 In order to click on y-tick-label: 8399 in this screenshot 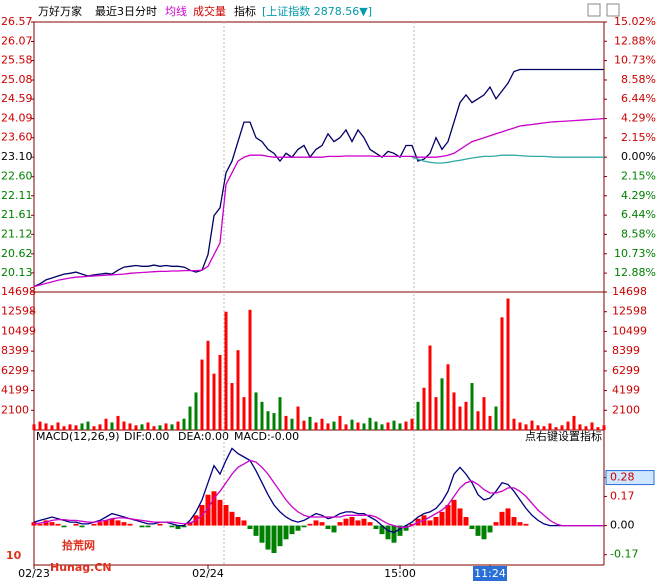, I will do `click(15, 350)`.